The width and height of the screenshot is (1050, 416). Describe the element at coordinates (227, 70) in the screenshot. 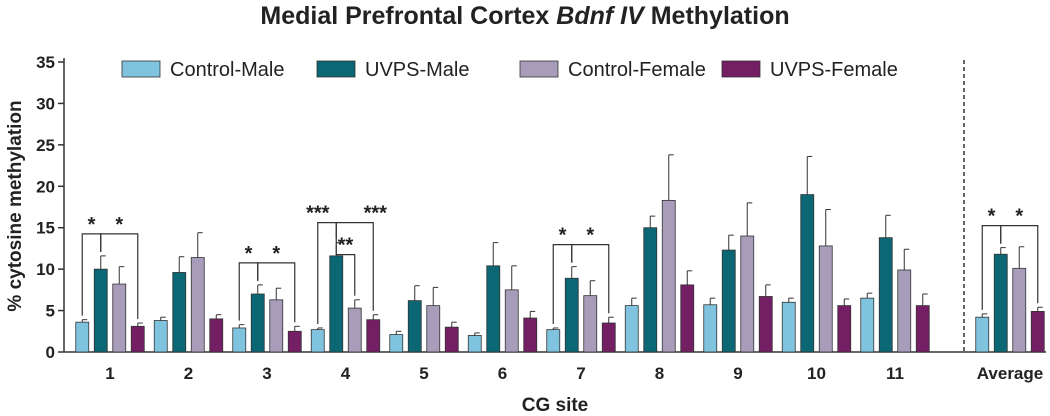

I see `legend-label: Control-Male` at that location.